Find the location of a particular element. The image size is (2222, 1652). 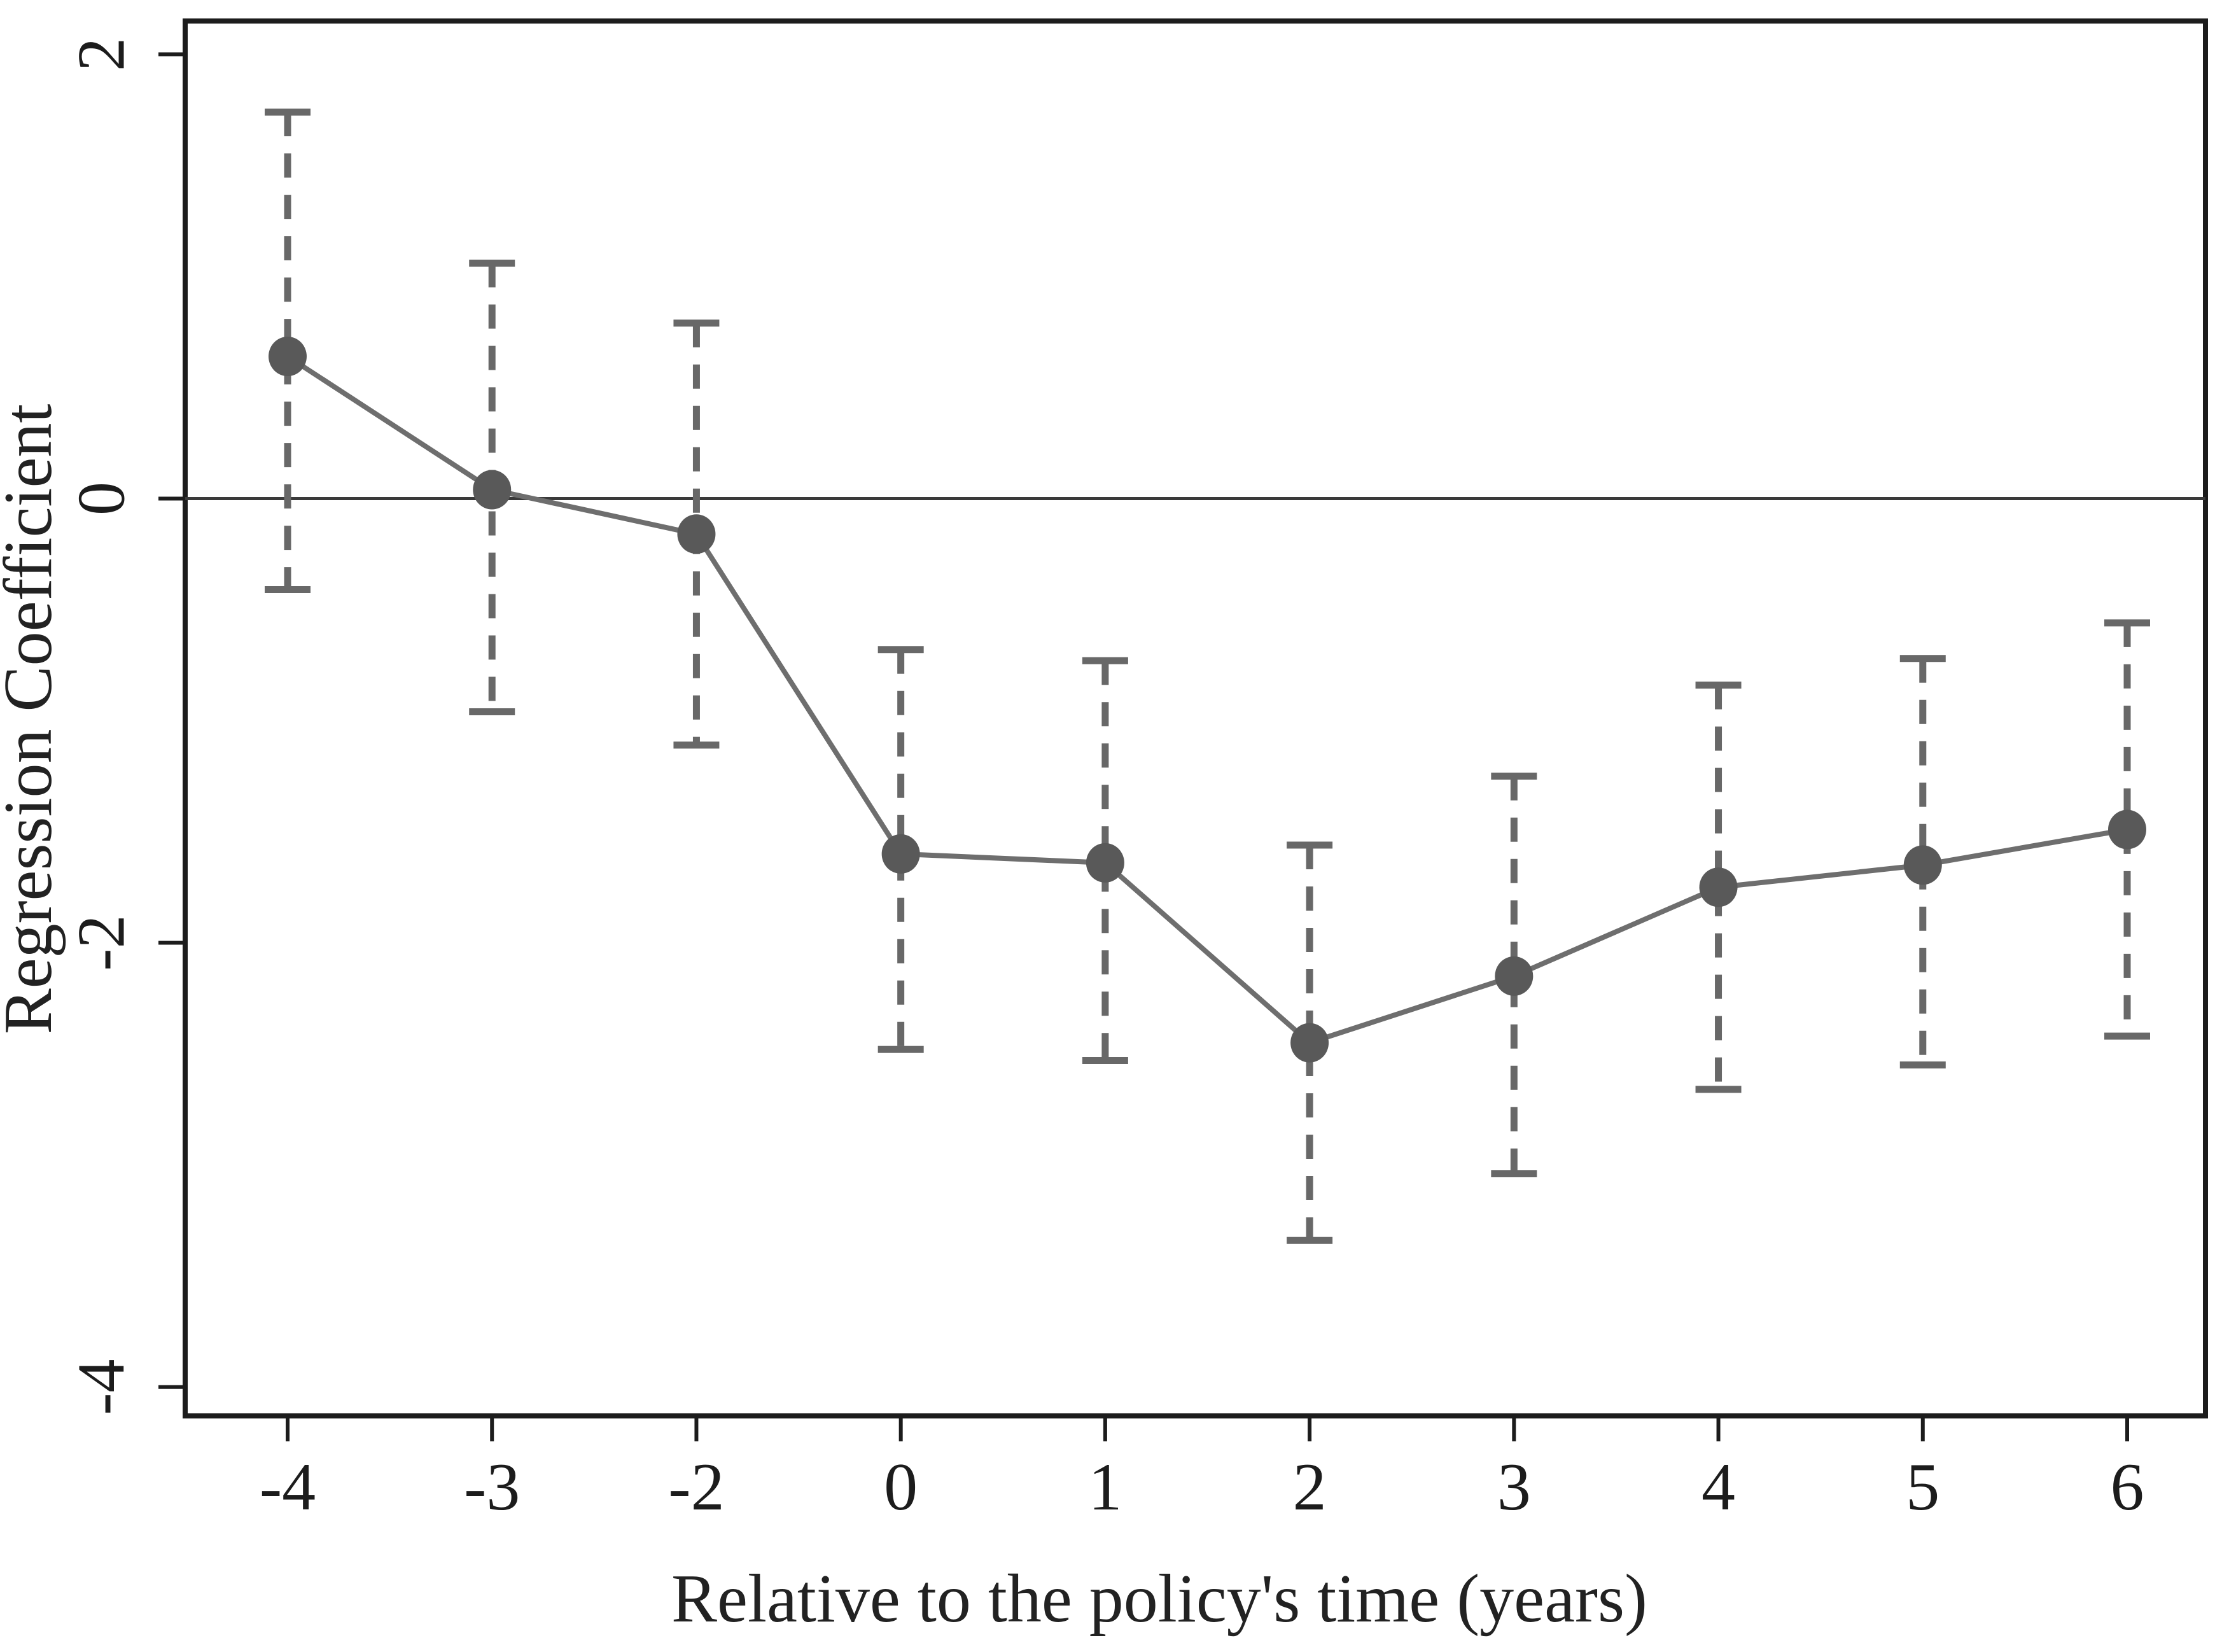

y-tick-label: -2 is located at coordinates (101, 942).